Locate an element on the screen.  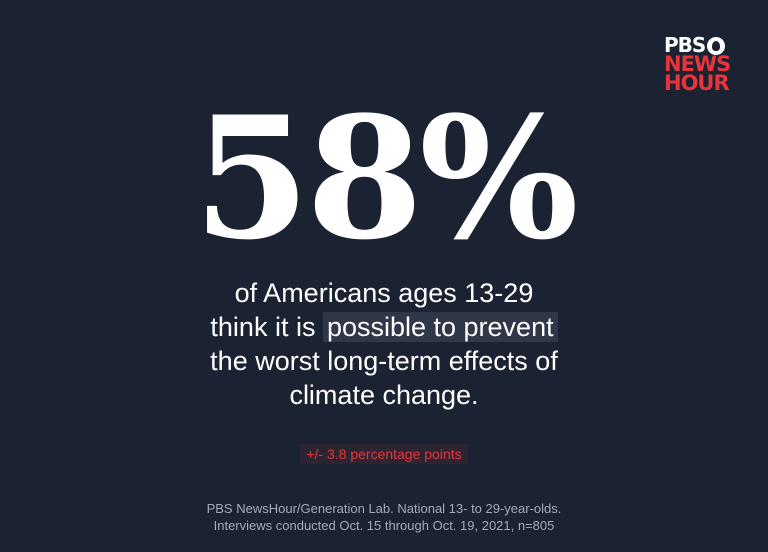
margin-of-error-badge: +/- 3.8 percentage points is located at coordinates (384, 454).